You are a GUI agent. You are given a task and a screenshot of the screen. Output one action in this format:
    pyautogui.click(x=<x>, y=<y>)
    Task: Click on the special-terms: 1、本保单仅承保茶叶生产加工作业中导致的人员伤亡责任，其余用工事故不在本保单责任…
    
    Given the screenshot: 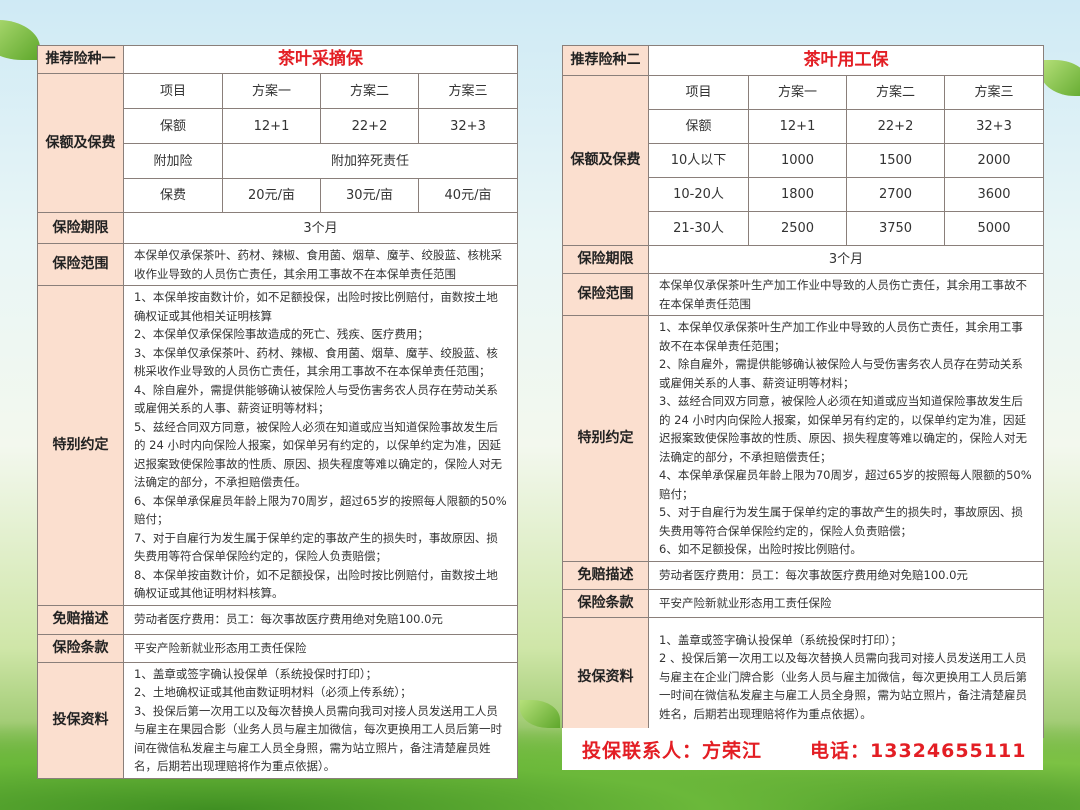 What is the action you would take?
    pyautogui.click(x=846, y=438)
    